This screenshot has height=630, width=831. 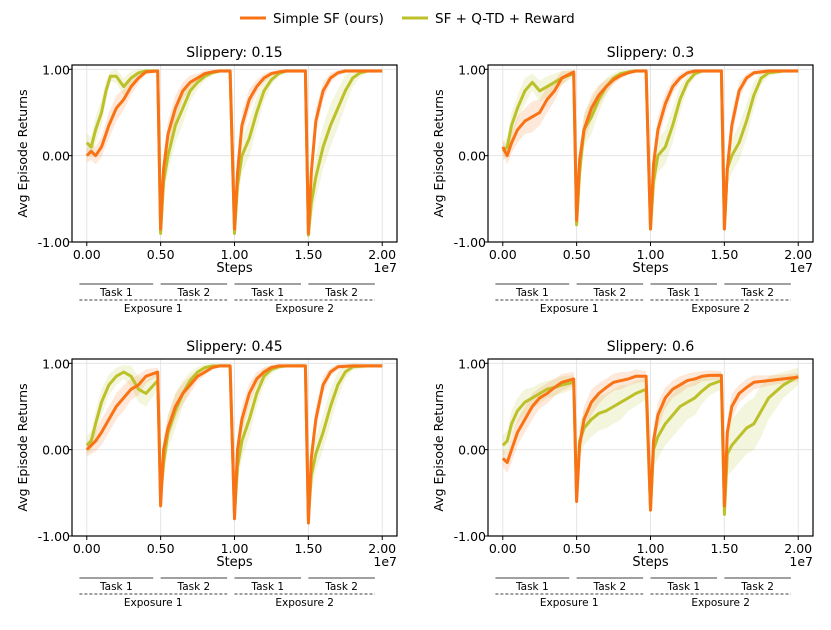 I want to click on chart-title: Slippery: 0.6, so click(x=651, y=347).